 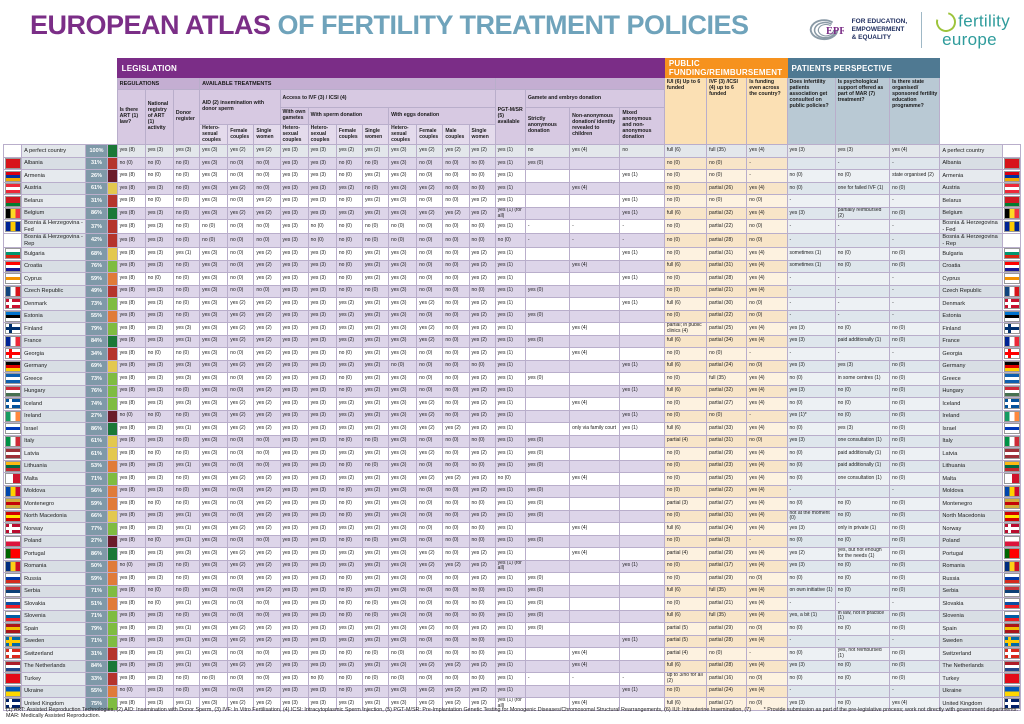 What do you see at coordinates (811, 163) in the screenshot?
I see `cell-patients-consulted` at bounding box center [811, 163].